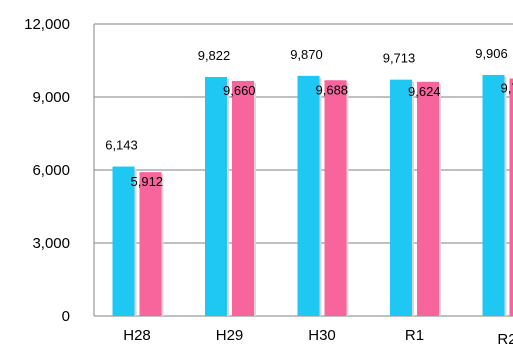  I want to click on bar-s2-H29, so click(243, 198).